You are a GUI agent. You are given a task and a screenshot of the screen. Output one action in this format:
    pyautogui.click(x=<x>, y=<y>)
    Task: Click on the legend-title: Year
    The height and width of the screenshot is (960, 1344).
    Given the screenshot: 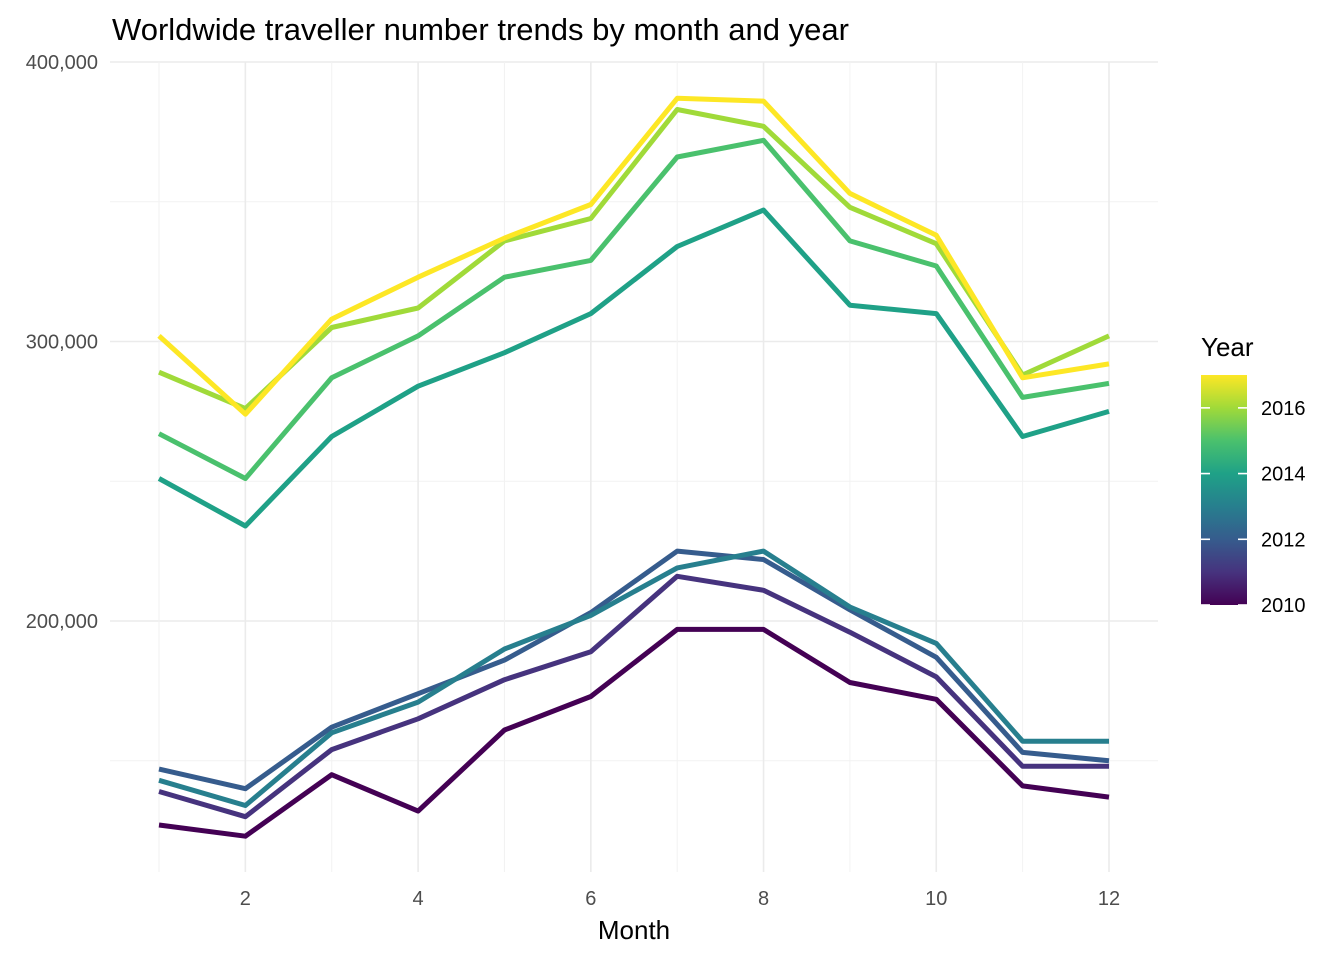 What is the action you would take?
    pyautogui.click(x=1227, y=347)
    